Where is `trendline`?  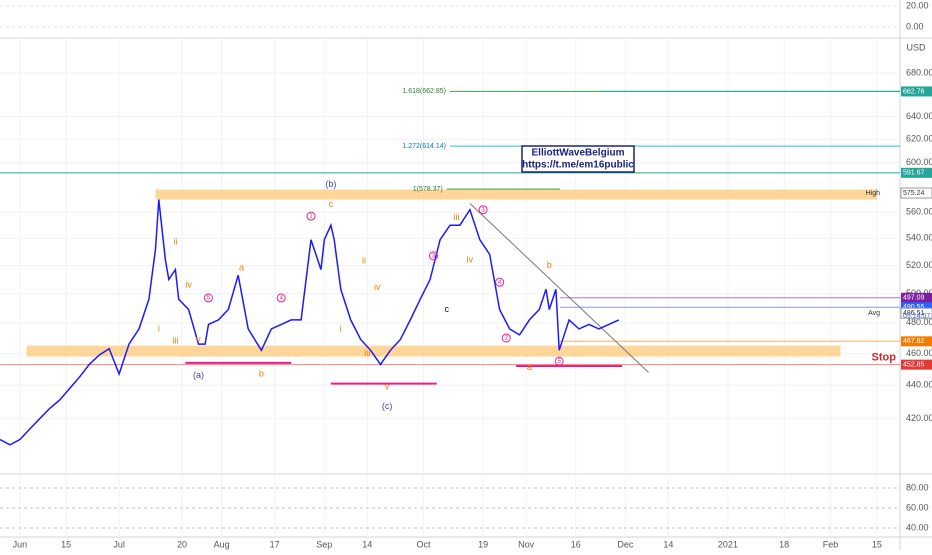 trendline is located at coordinates (559, 288).